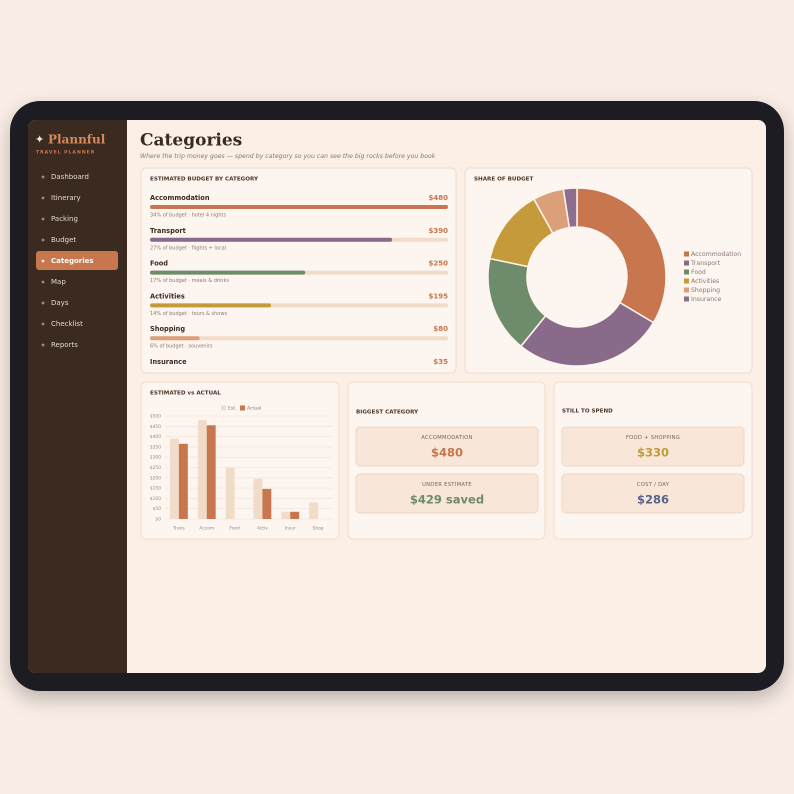 The image size is (794, 794). Describe the element at coordinates (72, 261) in the screenshot. I see `nav-item: Categories` at that location.